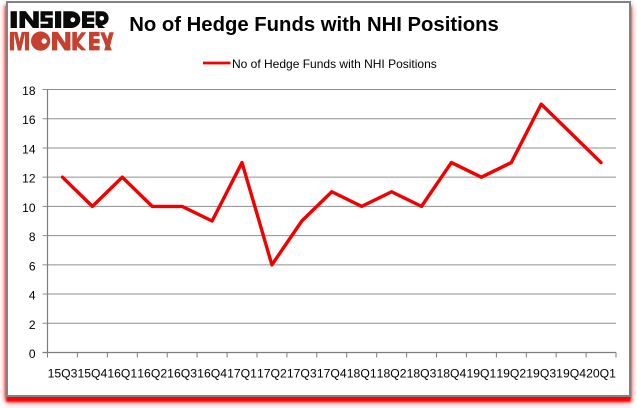 The height and width of the screenshot is (408, 637). I want to click on svg-text: 19Q2, so click(511, 374).